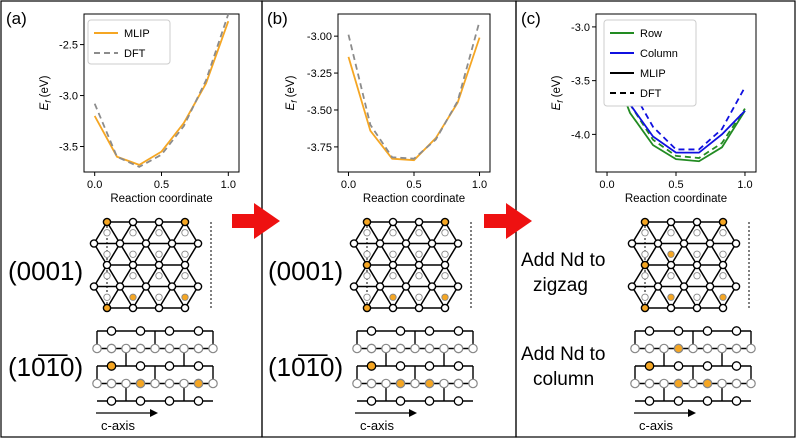  I want to click on series-line-mlip, so click(414, 99).